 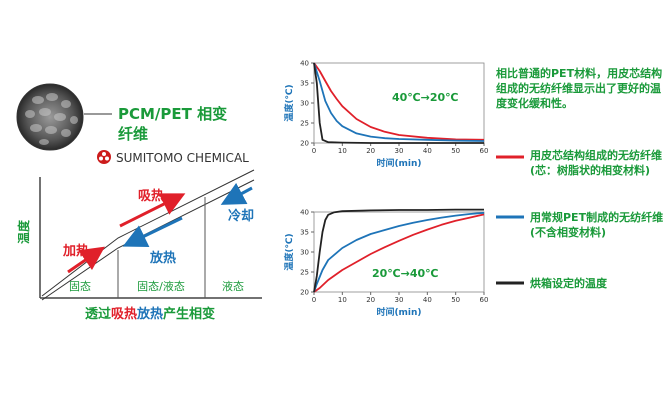 I want to click on phase-diagram: 温度 加热 吸热 放热 冷却 固态 固态/液态 液态 透过吸热放热产生相变, so click(x=139, y=245).